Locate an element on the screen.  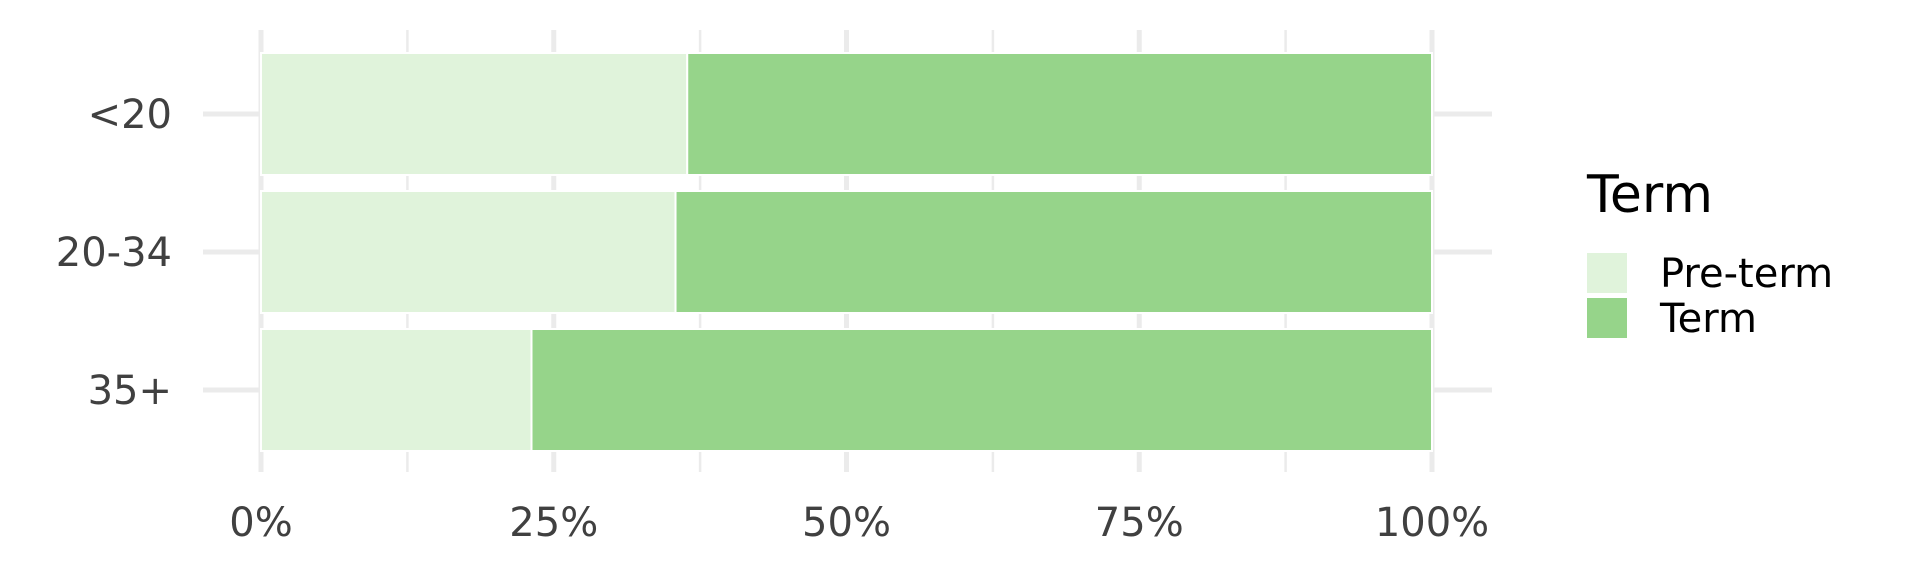
x-tick-label: 50% is located at coordinates (846, 523).